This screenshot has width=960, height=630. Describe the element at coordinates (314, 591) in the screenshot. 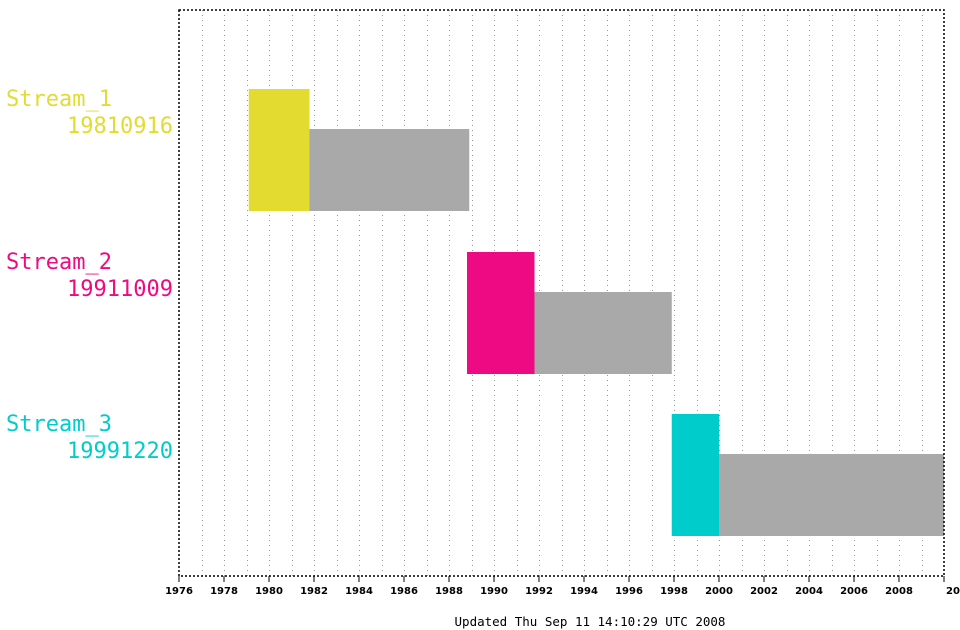

I see `x-tick-label: 1982` at that location.